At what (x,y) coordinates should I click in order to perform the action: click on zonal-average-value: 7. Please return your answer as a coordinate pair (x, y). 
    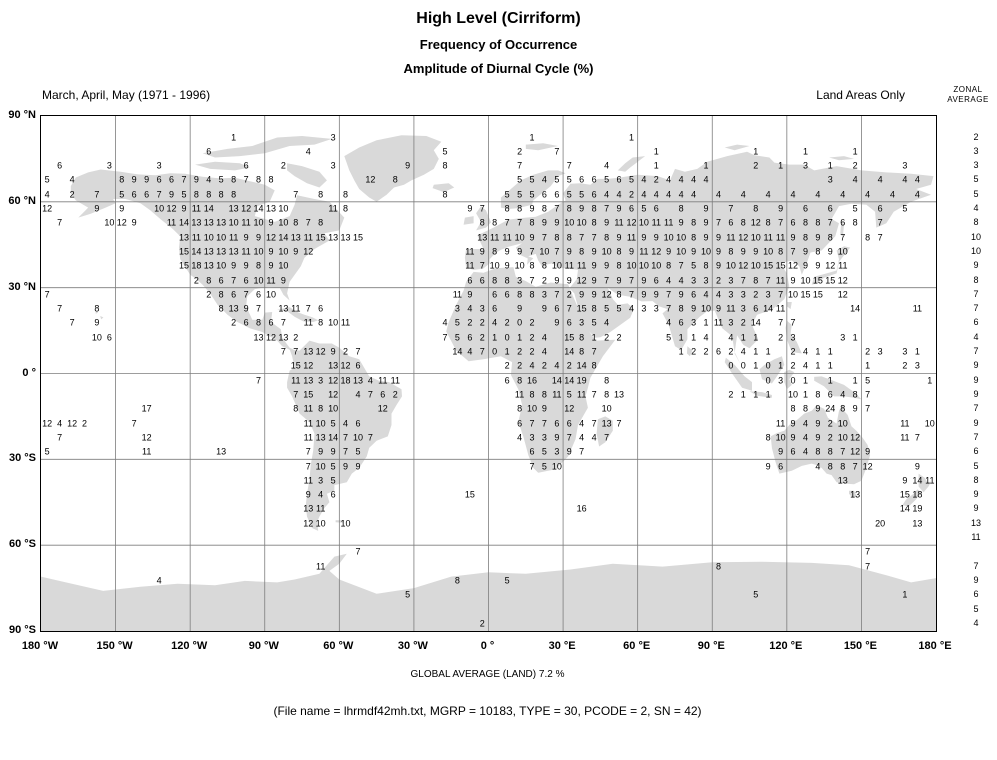
    Looking at the image, I should click on (976, 293).